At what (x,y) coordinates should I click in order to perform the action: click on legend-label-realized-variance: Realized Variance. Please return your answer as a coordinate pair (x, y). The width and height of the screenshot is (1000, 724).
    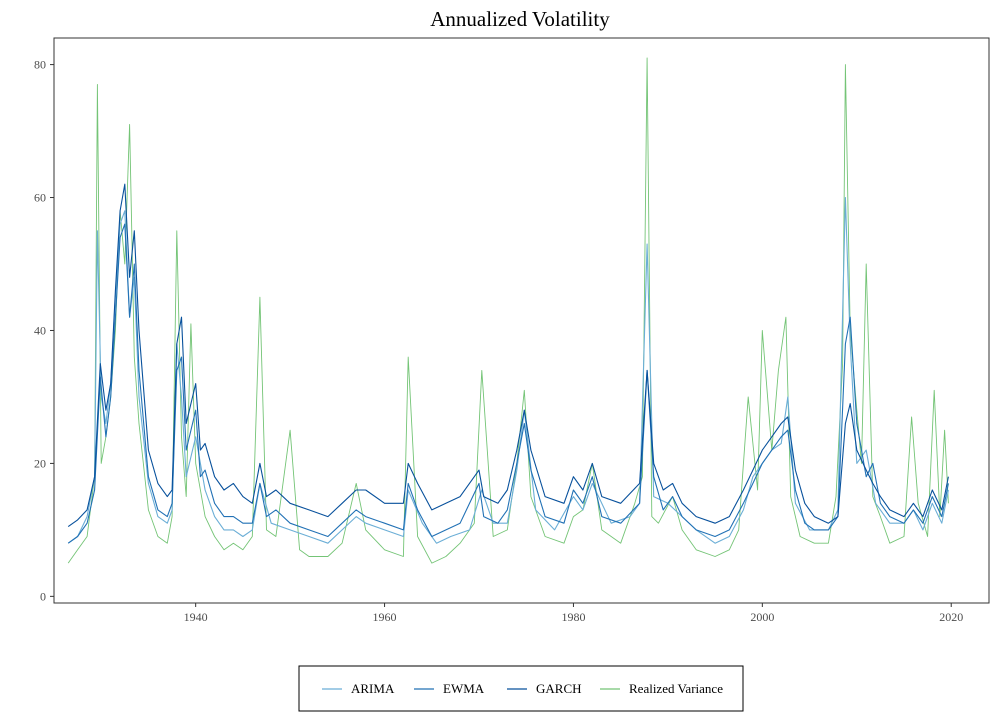
    Looking at the image, I should click on (676, 688).